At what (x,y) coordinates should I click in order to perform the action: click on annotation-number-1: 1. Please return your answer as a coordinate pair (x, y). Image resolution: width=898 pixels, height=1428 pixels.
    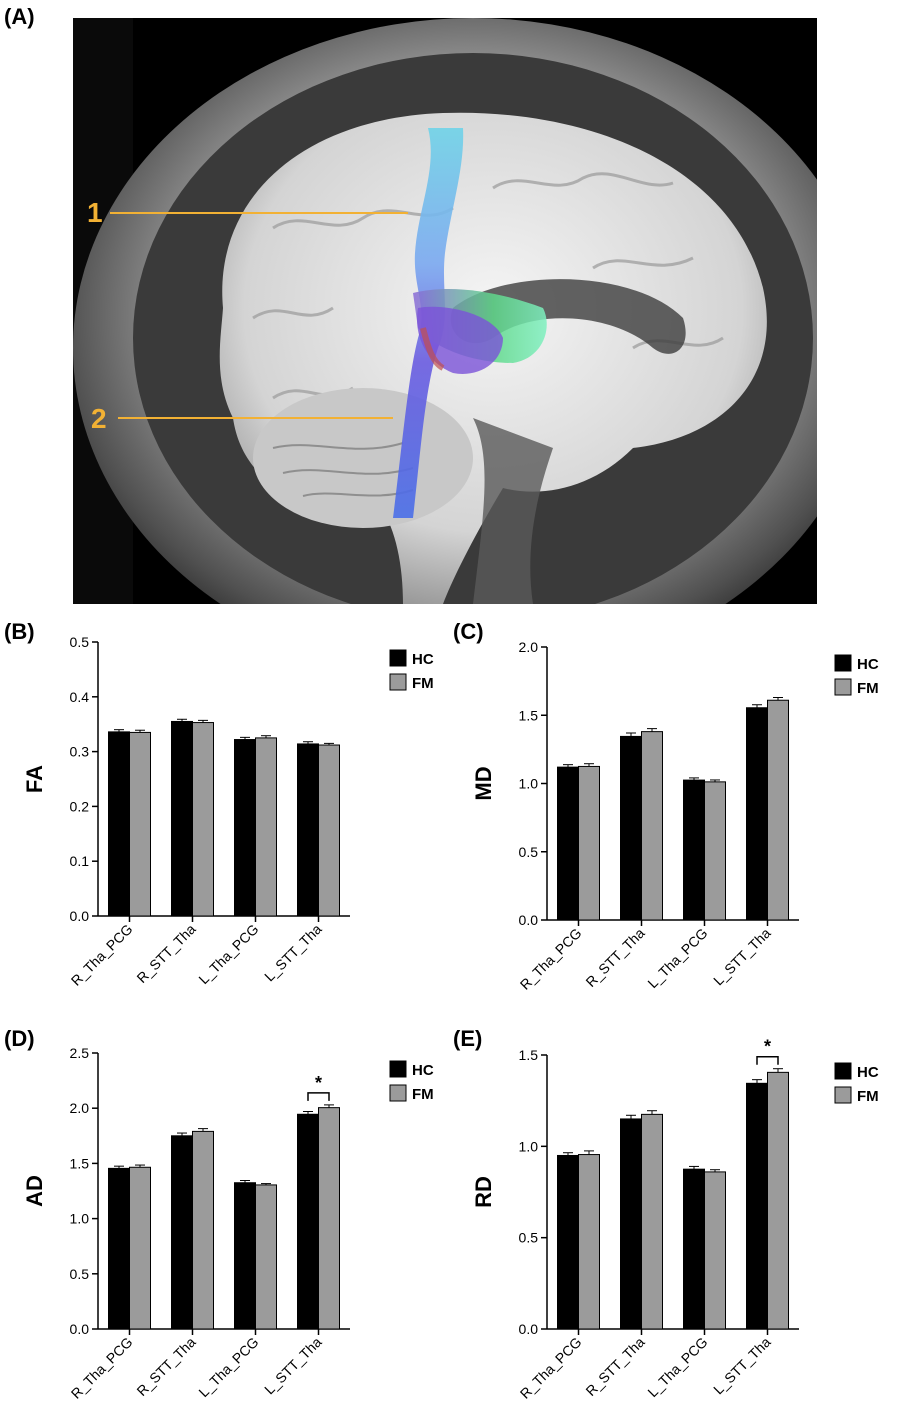
    Looking at the image, I should click on (95, 212).